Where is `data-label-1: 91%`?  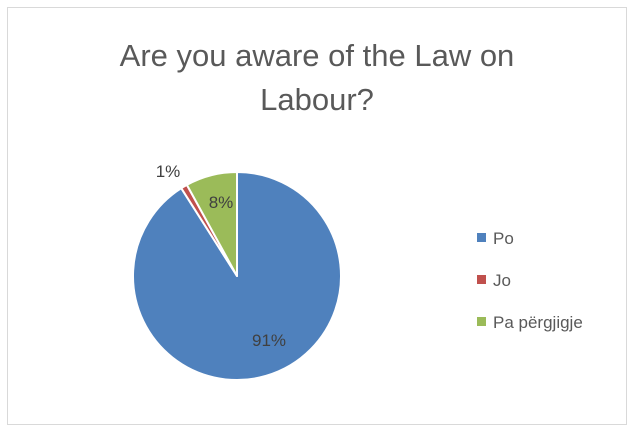
data-label-1: 91% is located at coordinates (269, 340).